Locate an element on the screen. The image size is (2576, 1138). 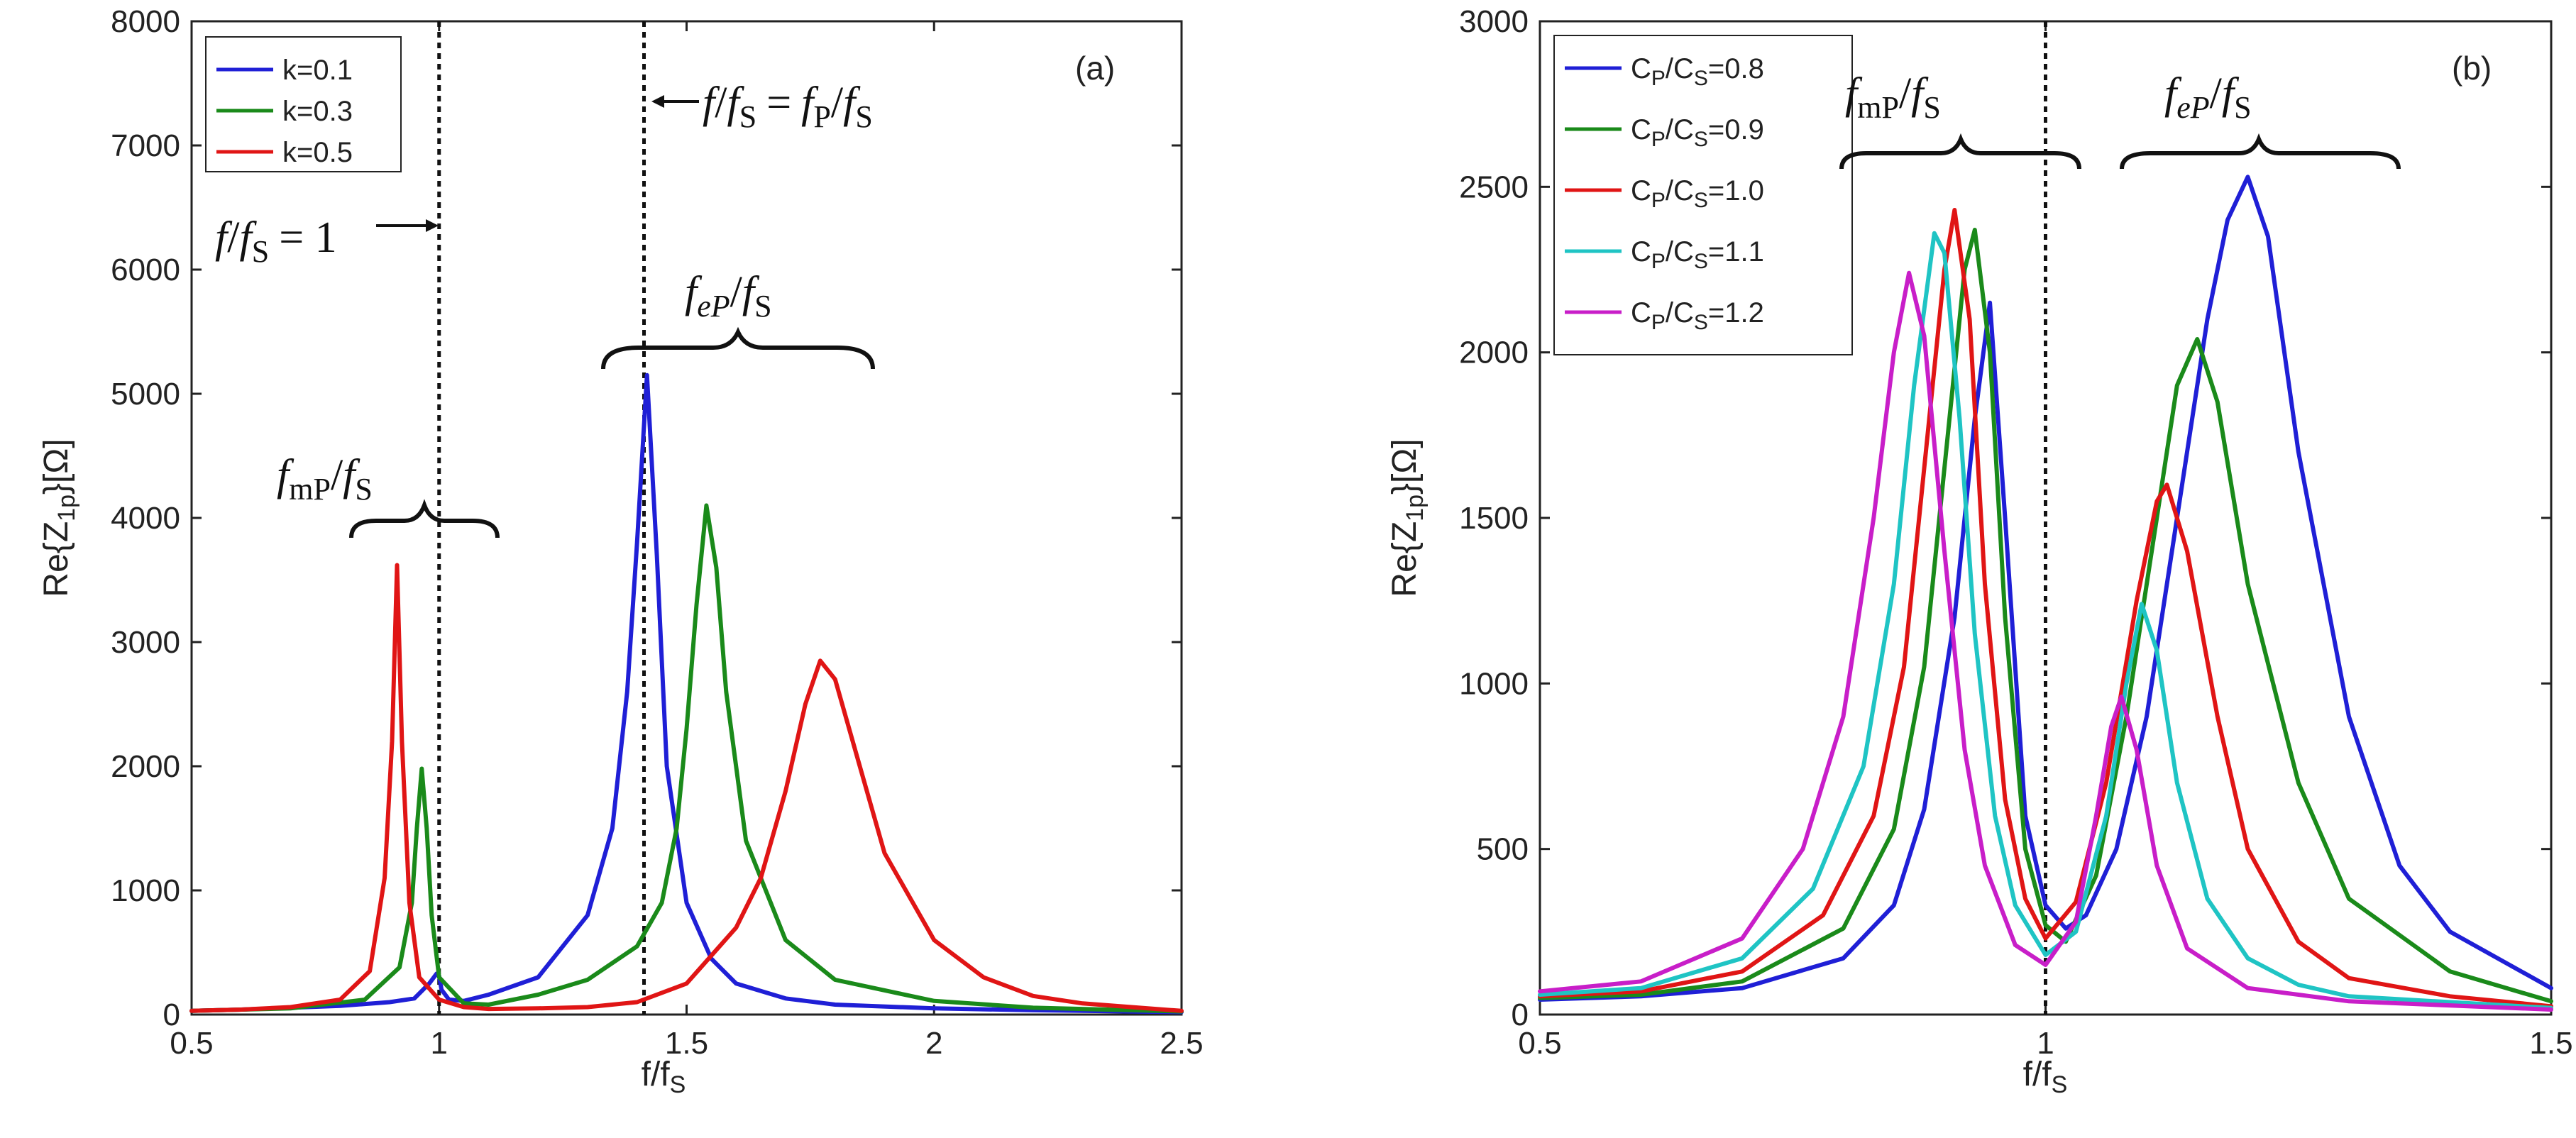
annotation-fep-a: feP/fS is located at coordinates (738, 319).